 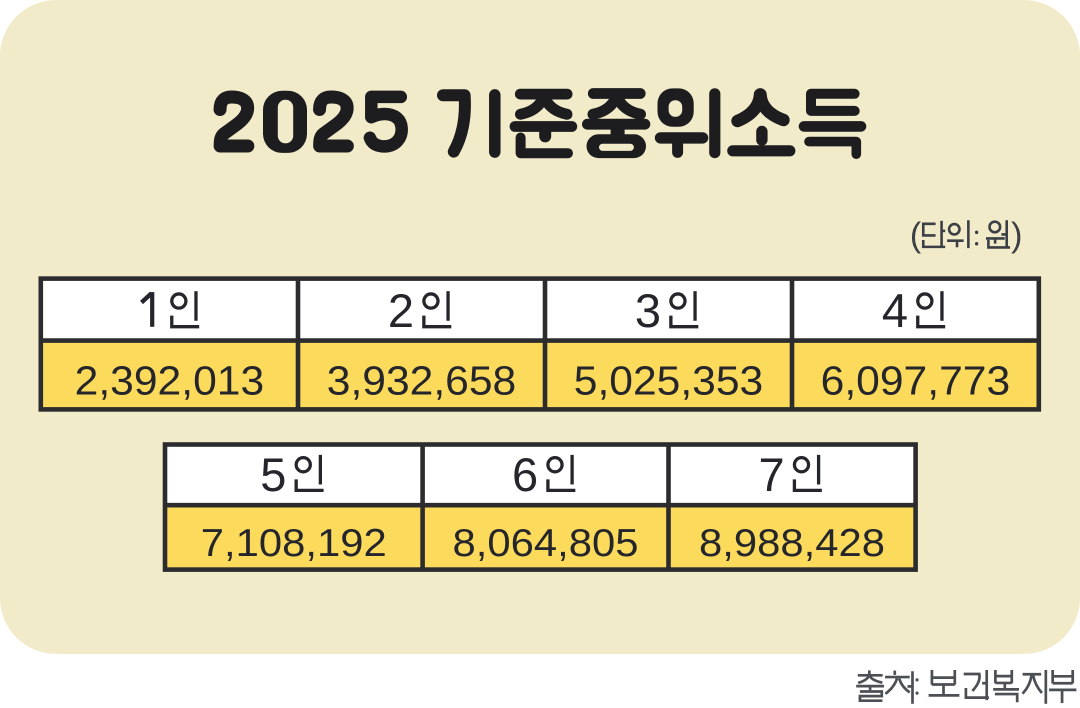 I want to click on svg-text: 2, so click(x=401, y=310).